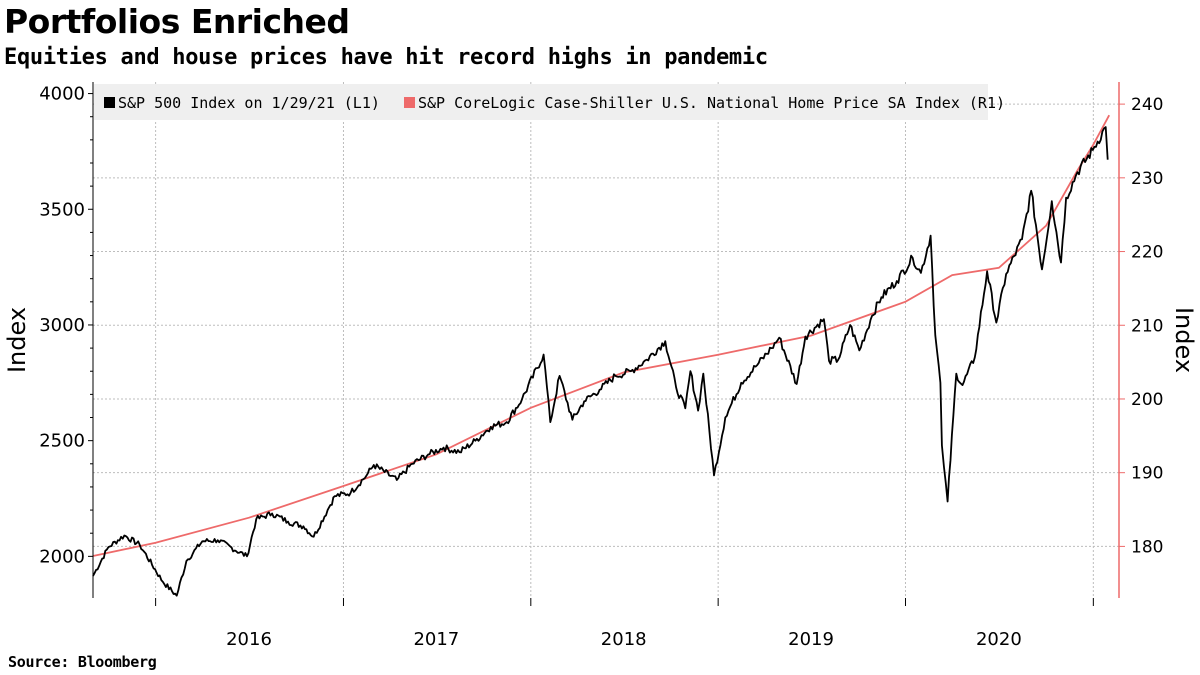  Describe the element at coordinates (1147, 400) in the screenshot. I see `right-tick-label: 200` at that location.